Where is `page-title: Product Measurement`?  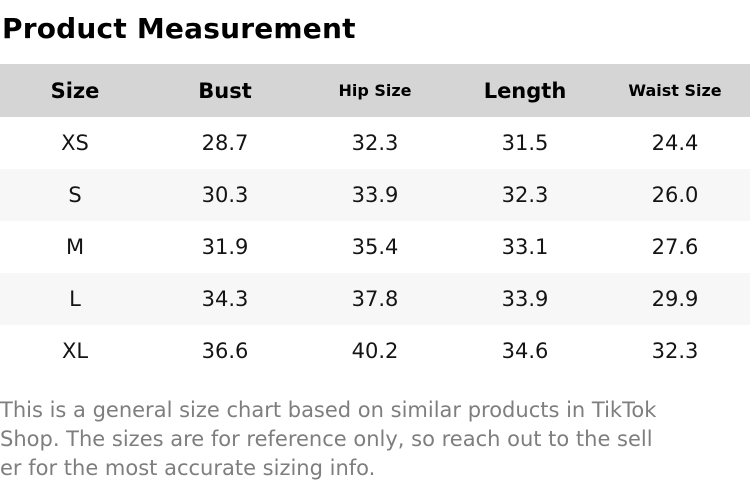
page-title: Product Measurement is located at coordinates (179, 28).